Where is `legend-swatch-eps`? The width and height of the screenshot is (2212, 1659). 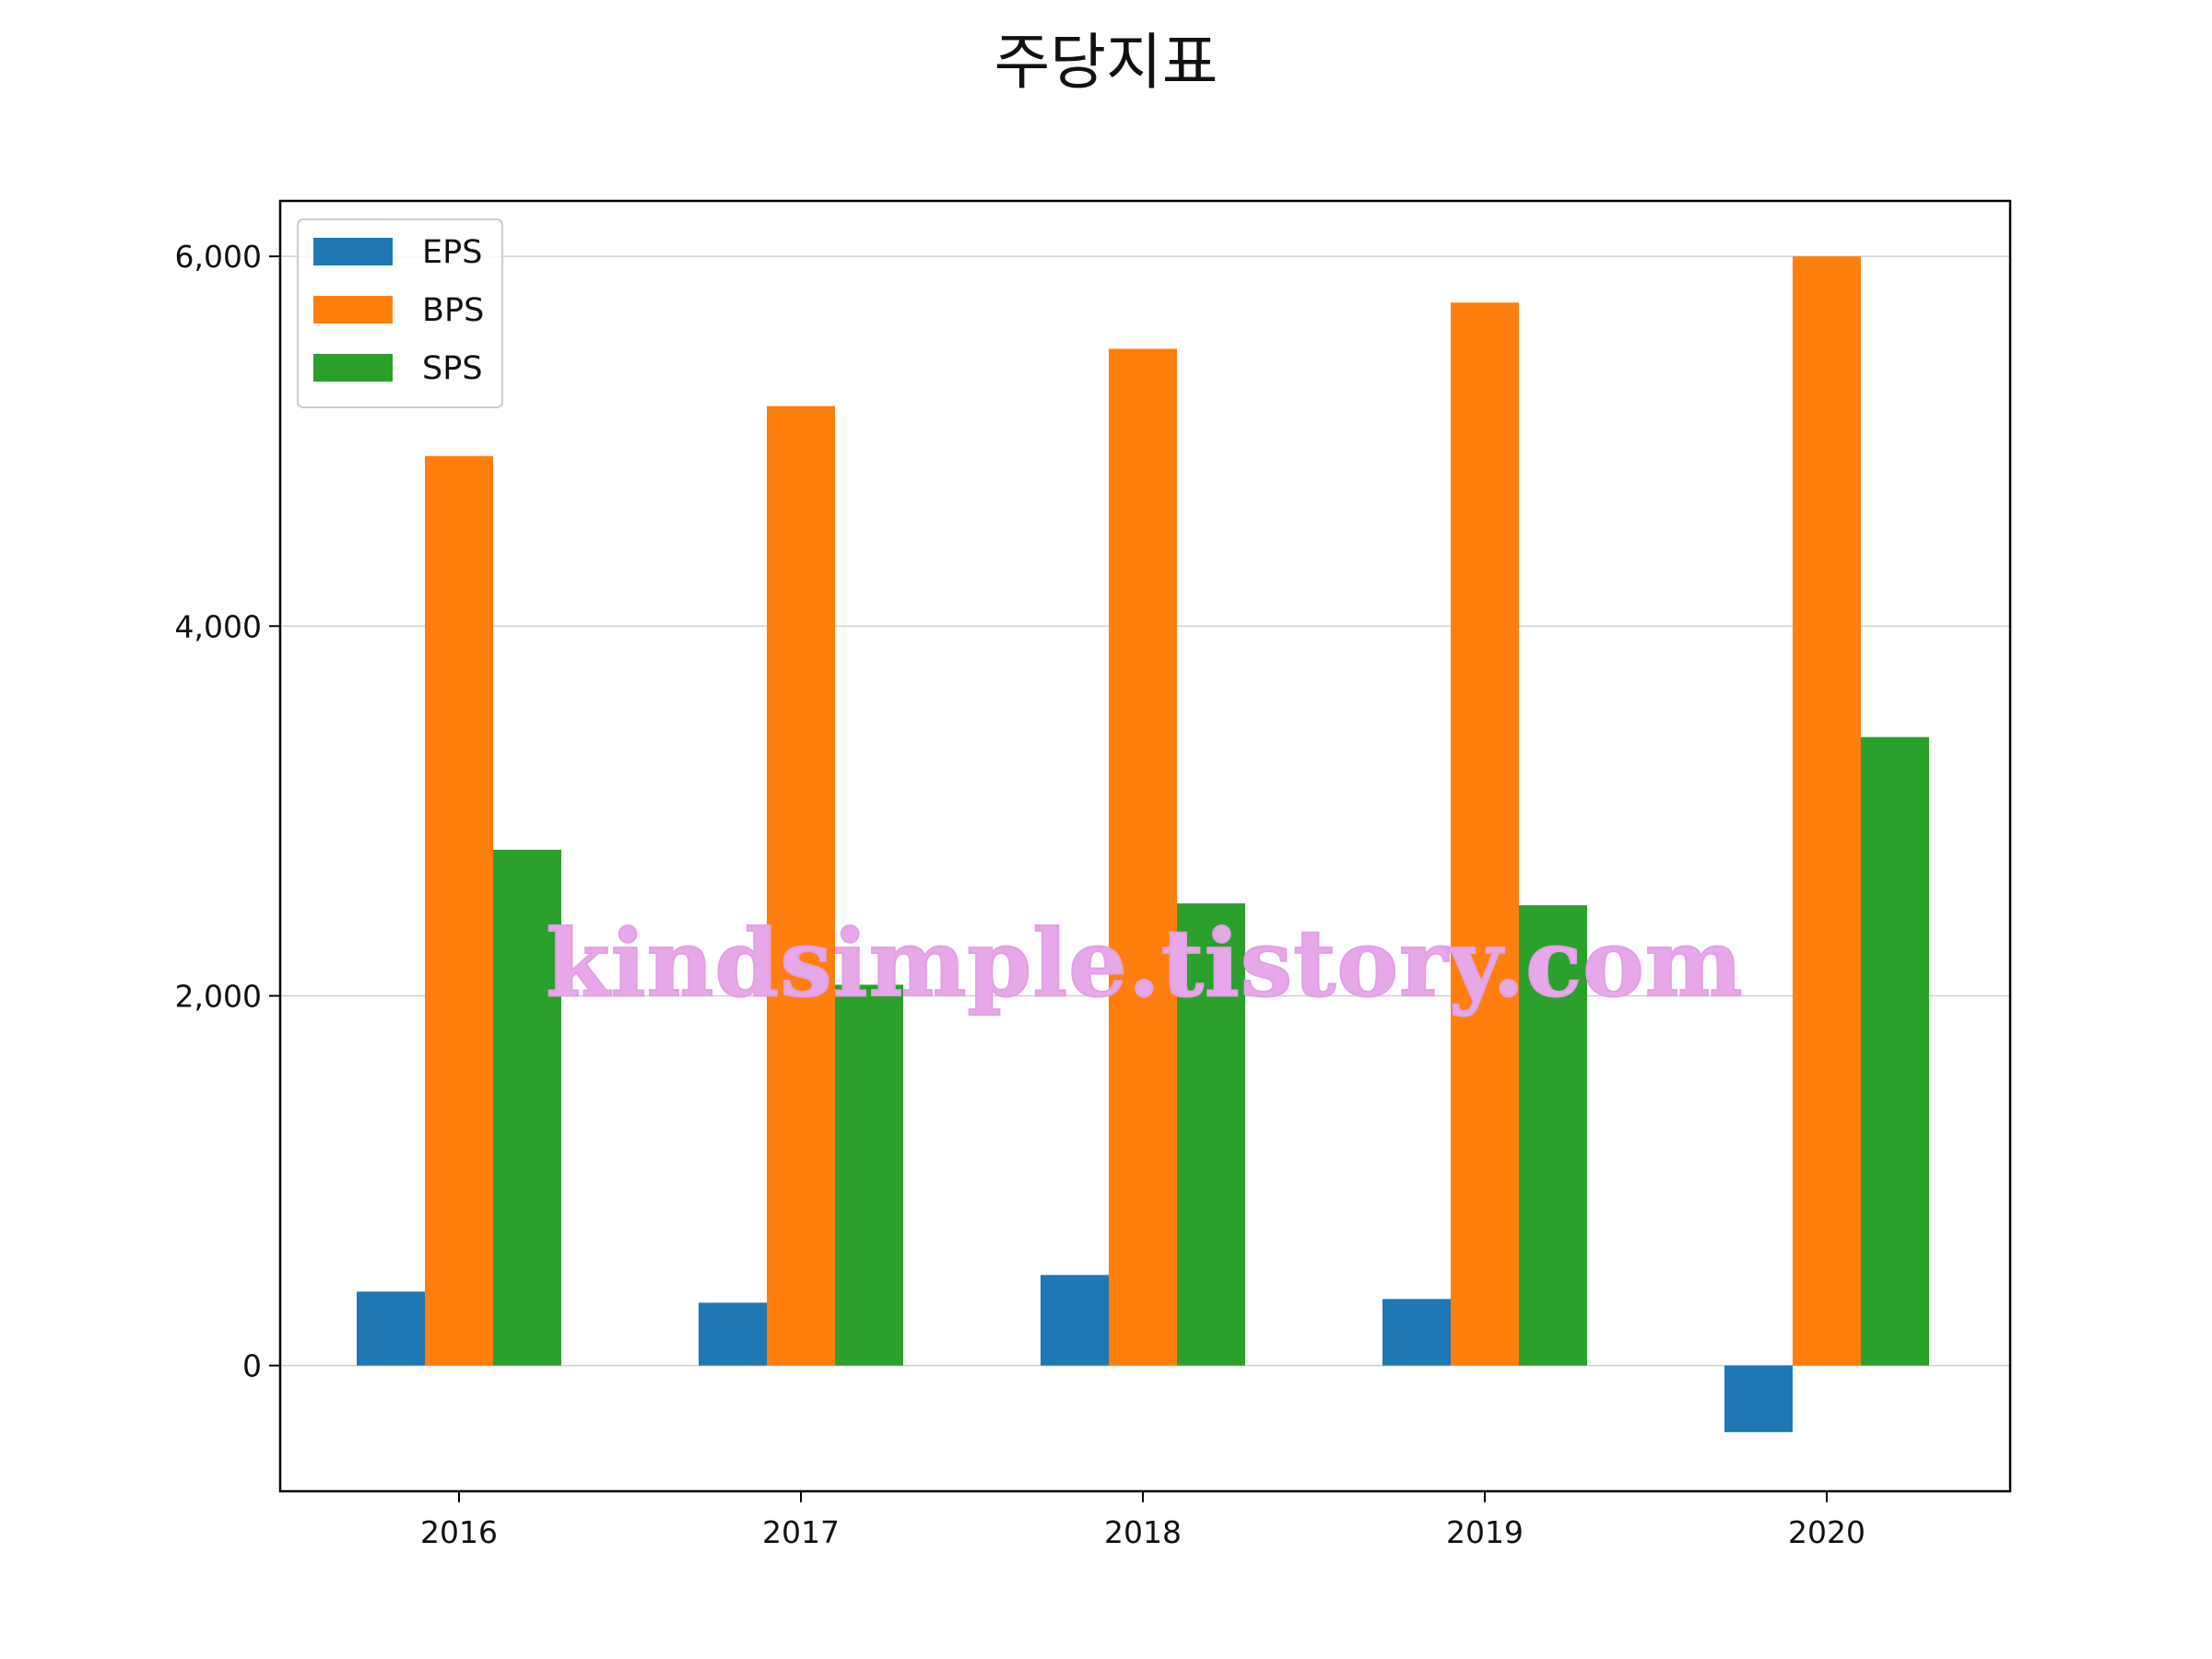 legend-swatch-eps is located at coordinates (353, 251).